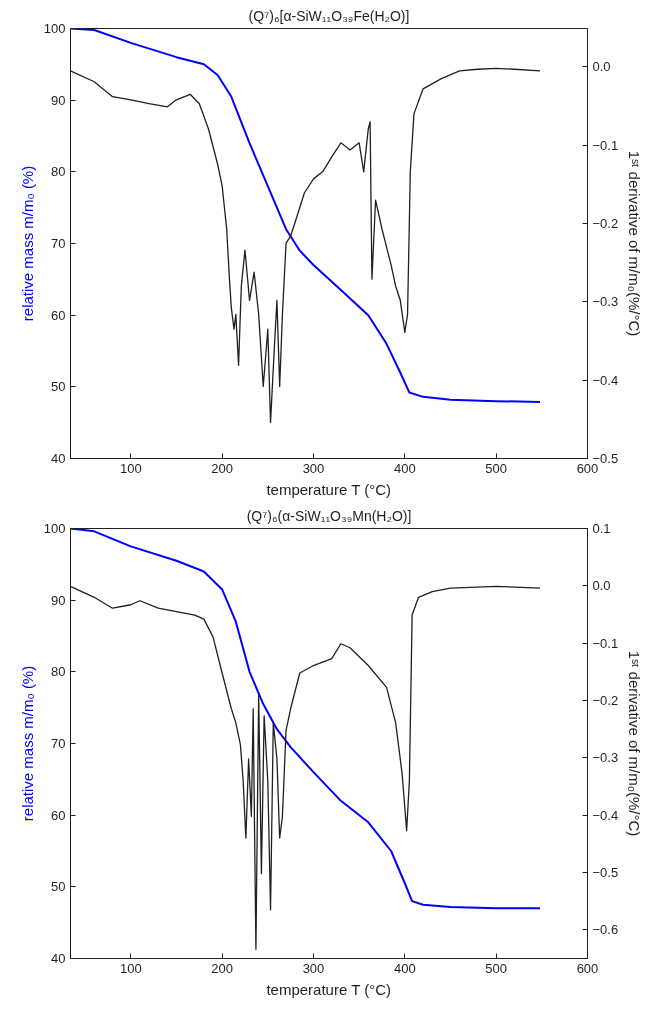 The image size is (667, 1014). I want to click on y2-tick-label: 0.1, so click(601, 528).